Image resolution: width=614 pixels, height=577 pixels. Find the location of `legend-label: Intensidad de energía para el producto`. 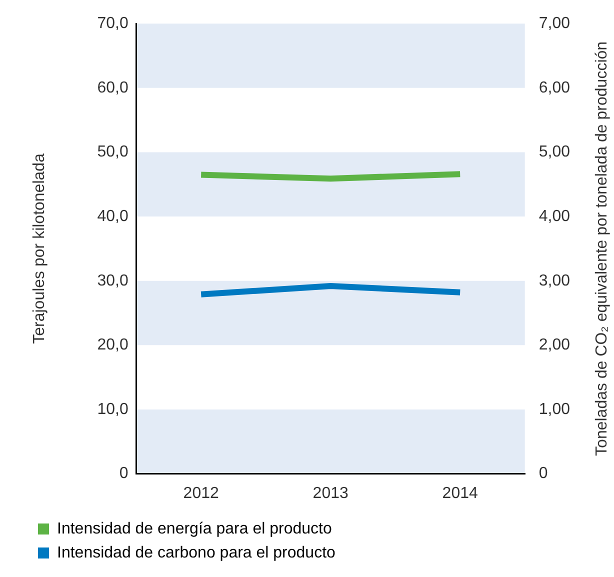

legend-label: Intensidad de energía para el producto is located at coordinates (194, 529).